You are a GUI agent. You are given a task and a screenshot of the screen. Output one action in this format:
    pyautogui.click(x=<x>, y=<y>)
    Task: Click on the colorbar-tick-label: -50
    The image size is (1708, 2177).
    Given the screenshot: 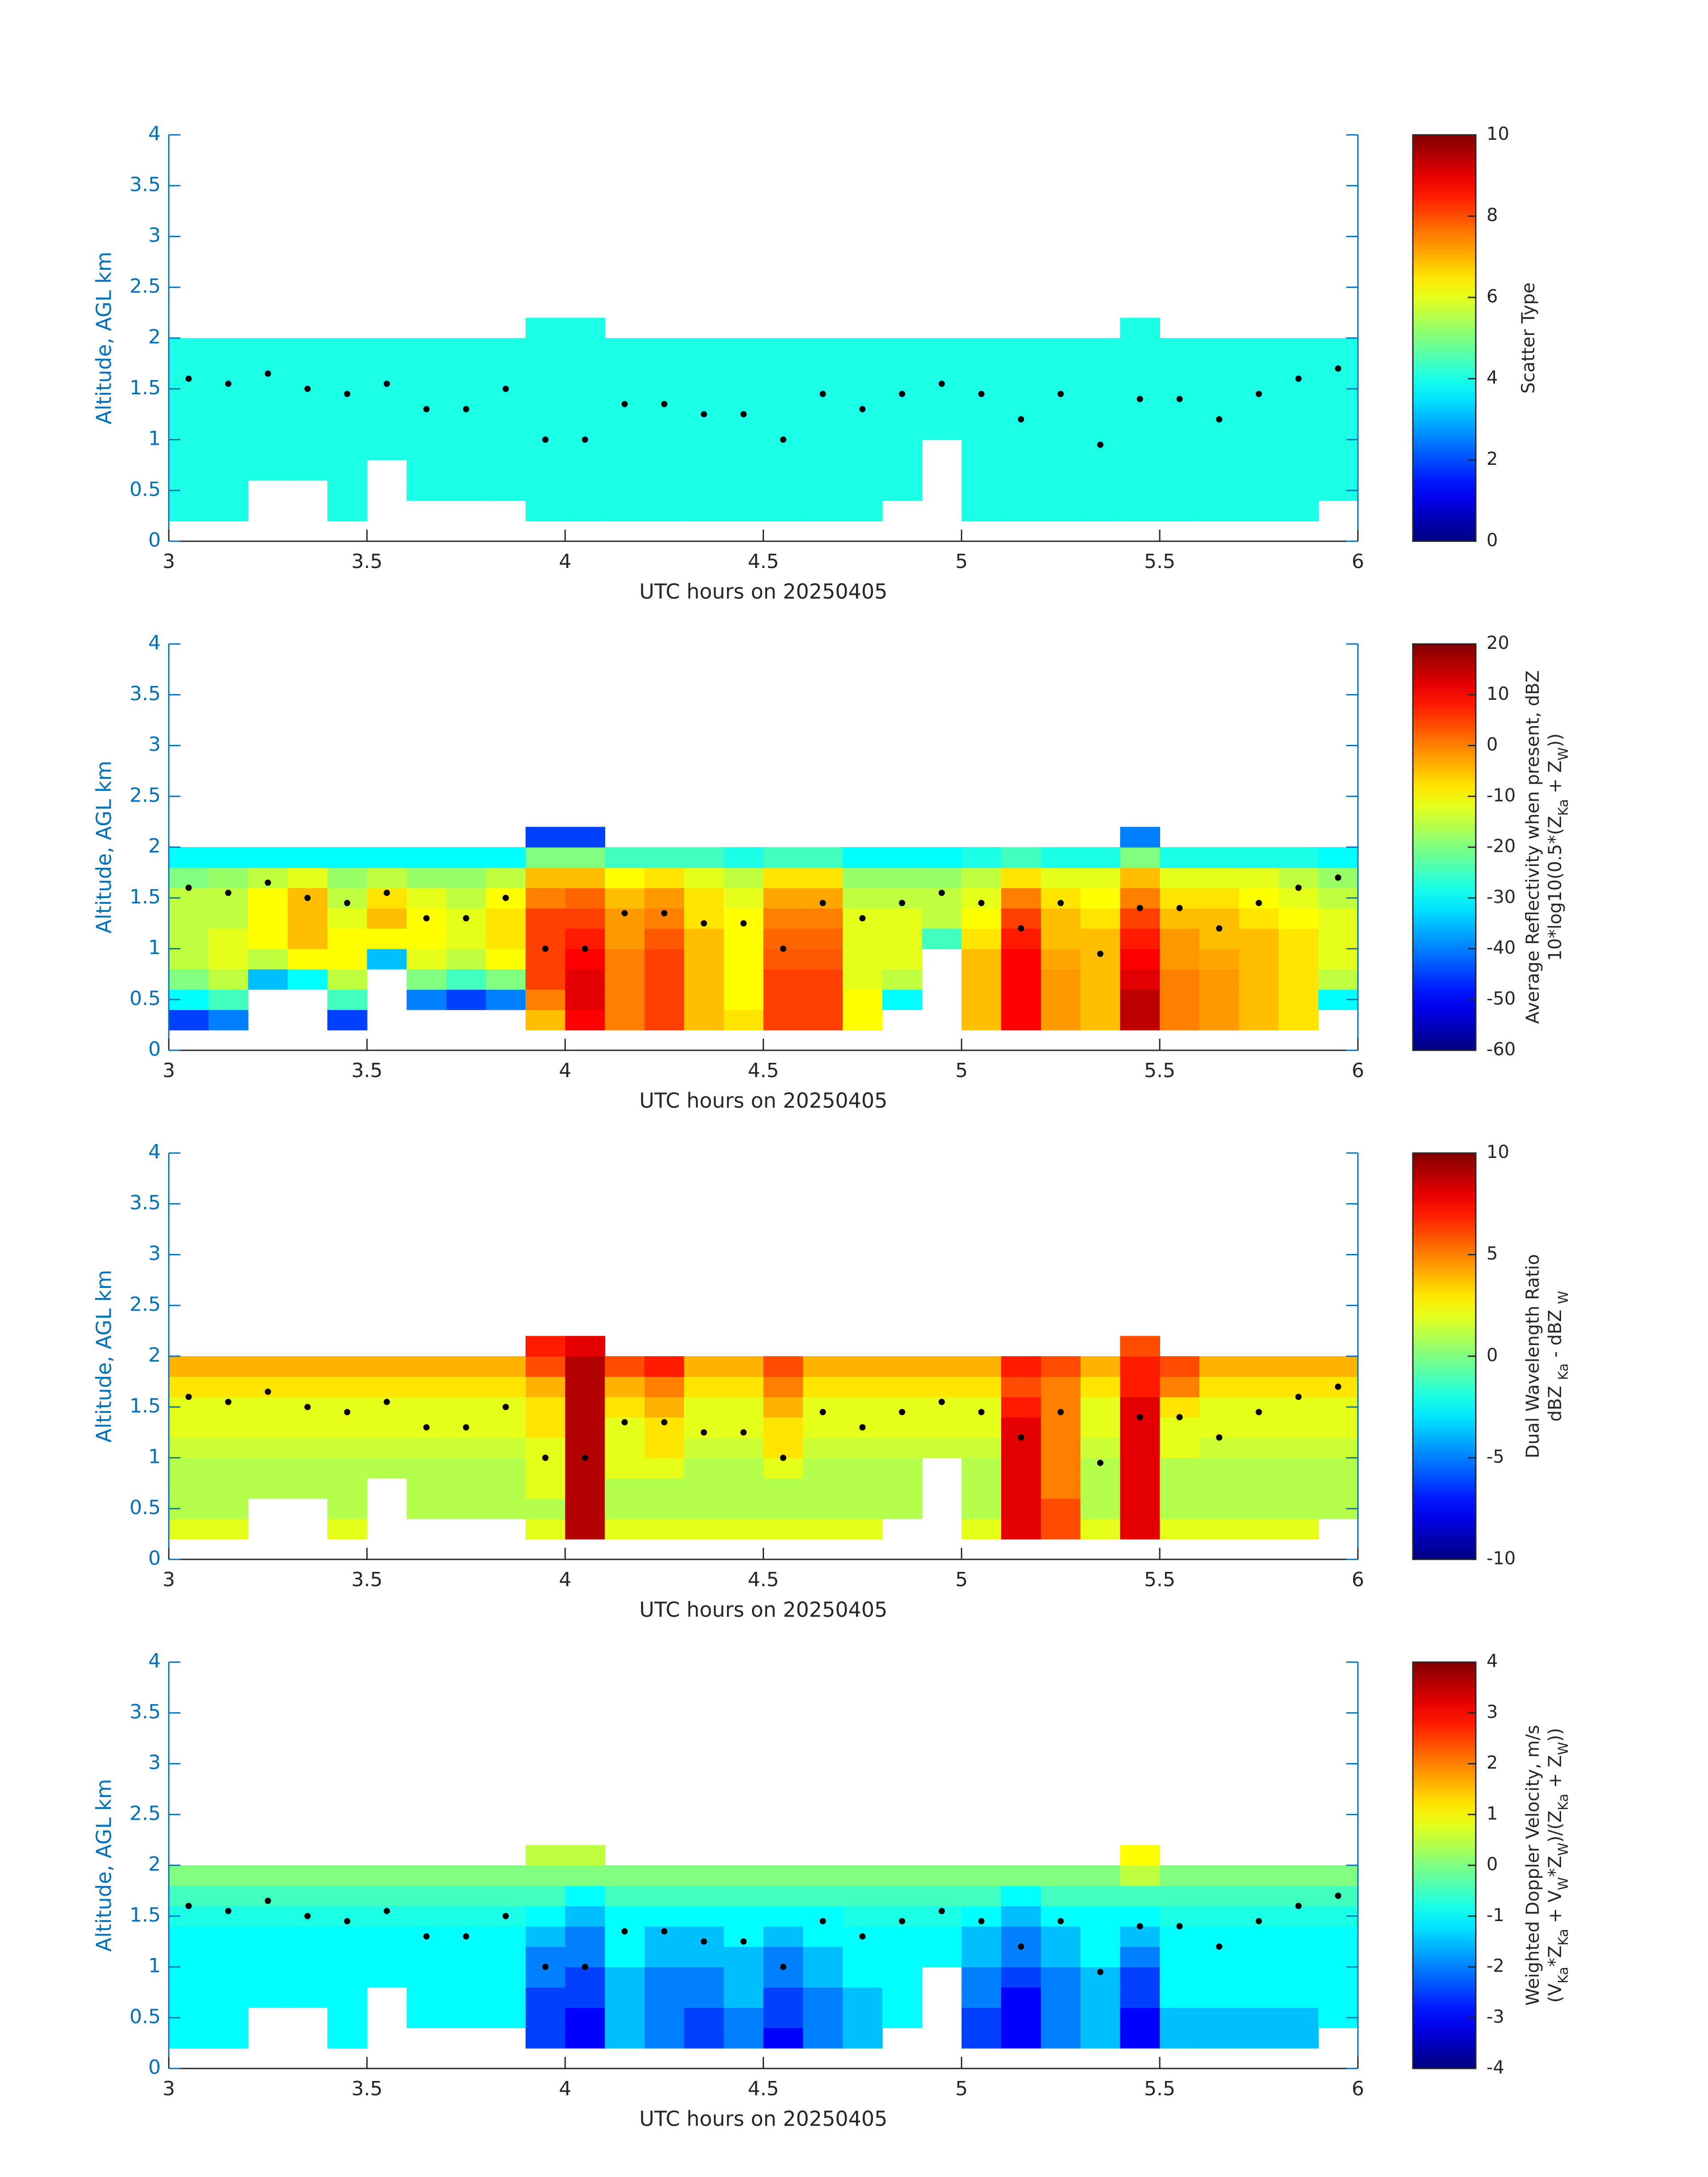 What is the action you would take?
    pyautogui.click(x=1501, y=998)
    